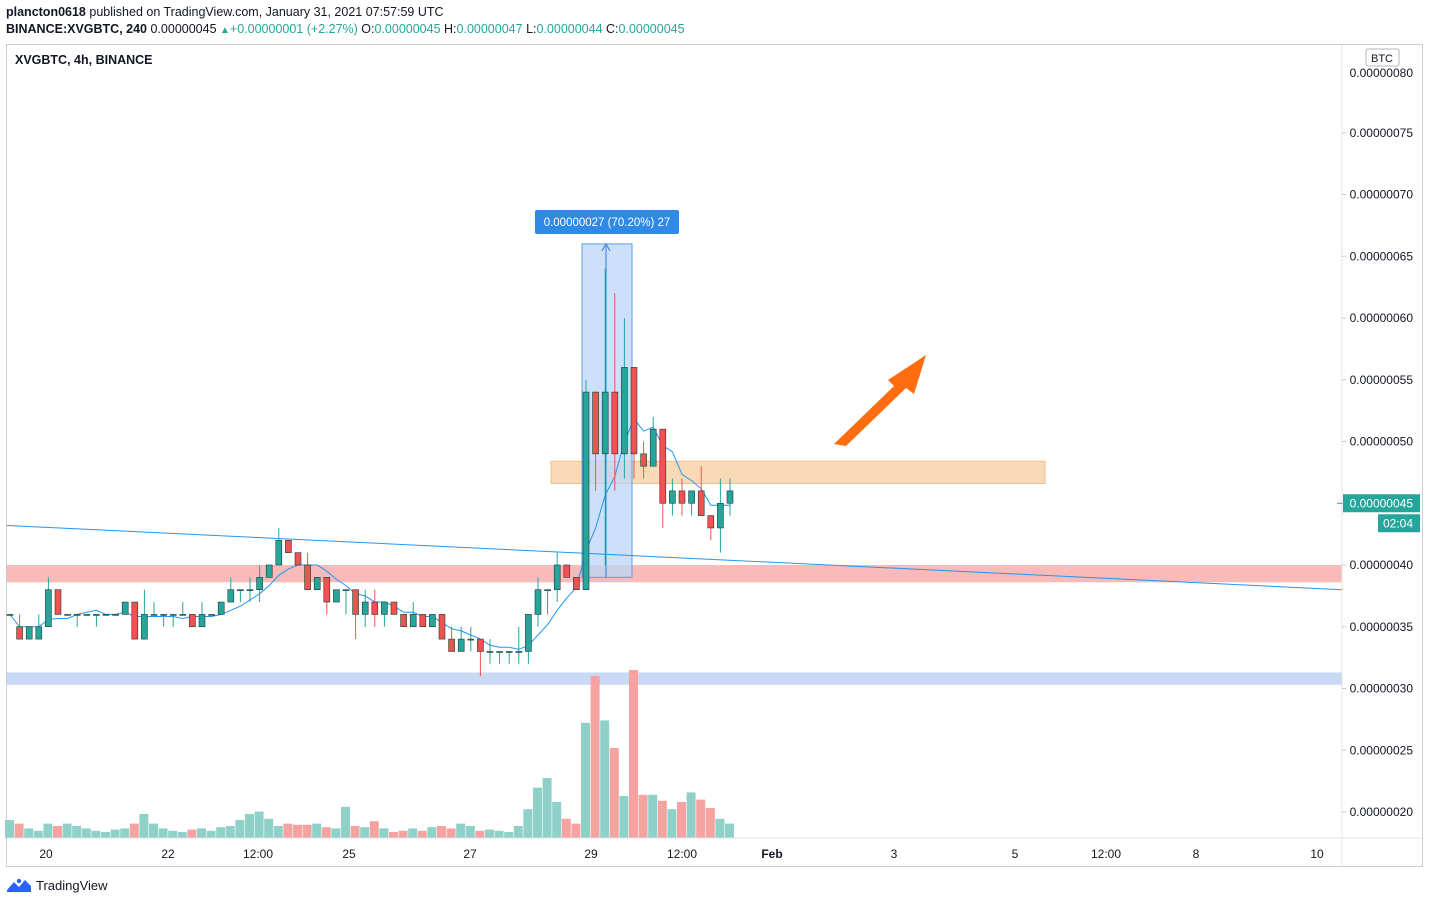 This screenshot has height=905, width=1430. What do you see at coordinates (349, 854) in the screenshot?
I see `x-tick-label: 25` at bounding box center [349, 854].